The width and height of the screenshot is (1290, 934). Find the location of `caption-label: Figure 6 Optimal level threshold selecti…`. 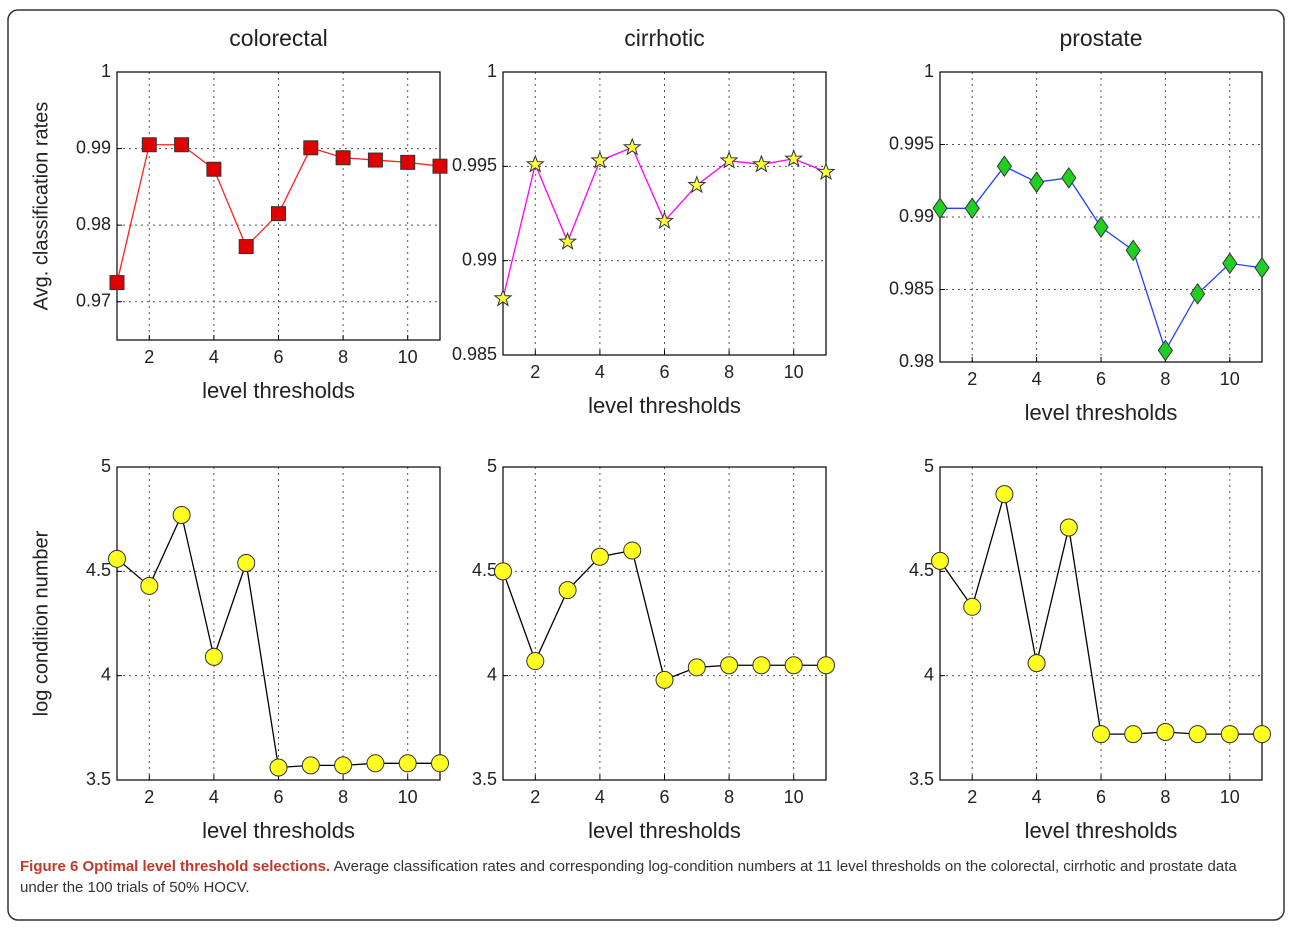

caption-label: Figure 6 Optimal level threshold selecti… is located at coordinates (175, 866).